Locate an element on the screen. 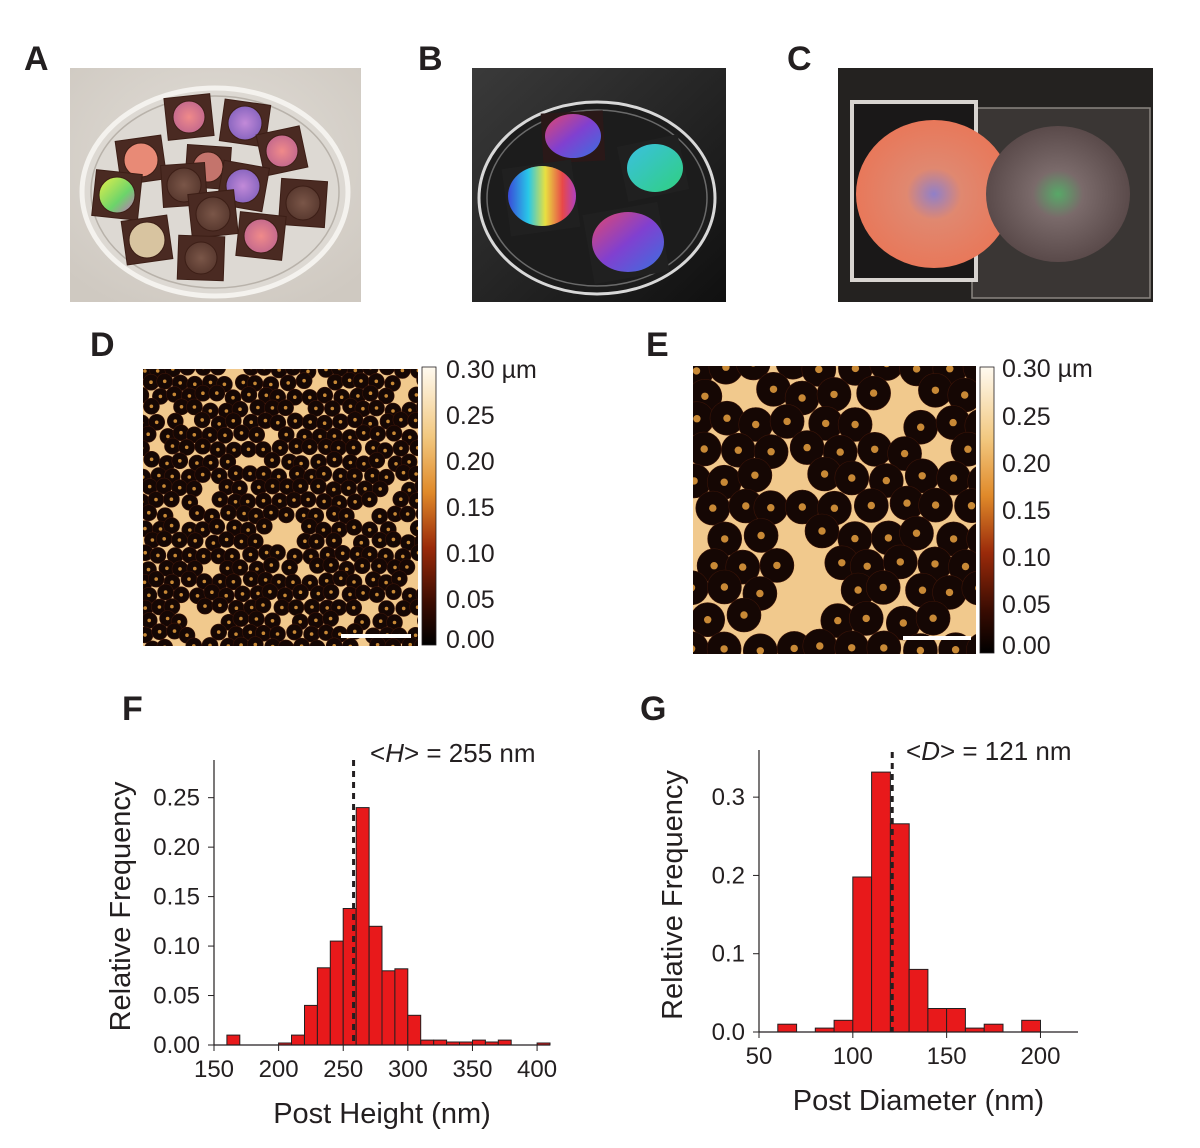  colorbar-d-label-3: 0.15 is located at coordinates (470, 508).